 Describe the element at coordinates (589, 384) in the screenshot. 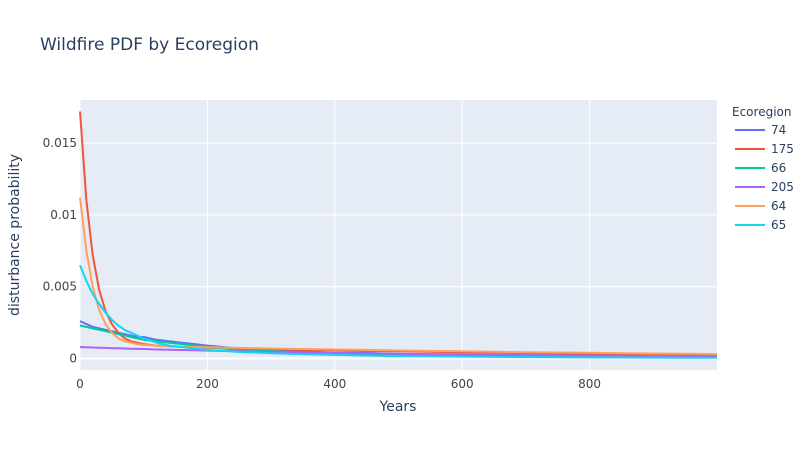

I see `x-tick-label: 800` at that location.